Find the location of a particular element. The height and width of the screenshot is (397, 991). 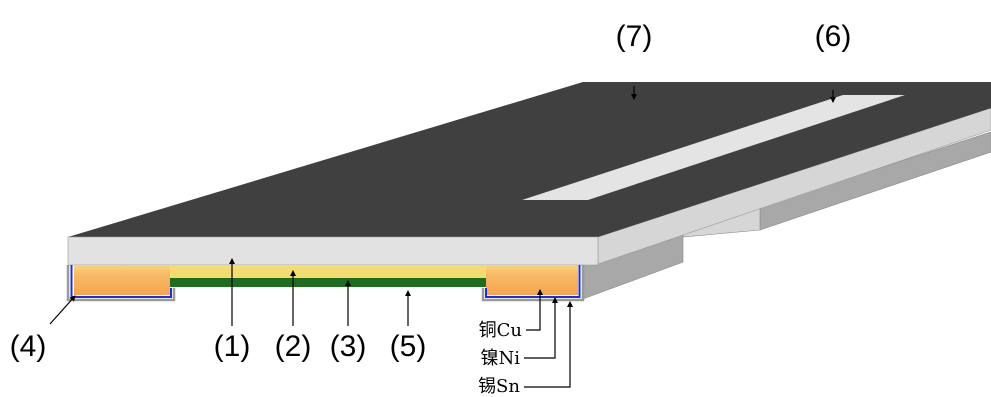

right-copper-block is located at coordinates (532, 280).